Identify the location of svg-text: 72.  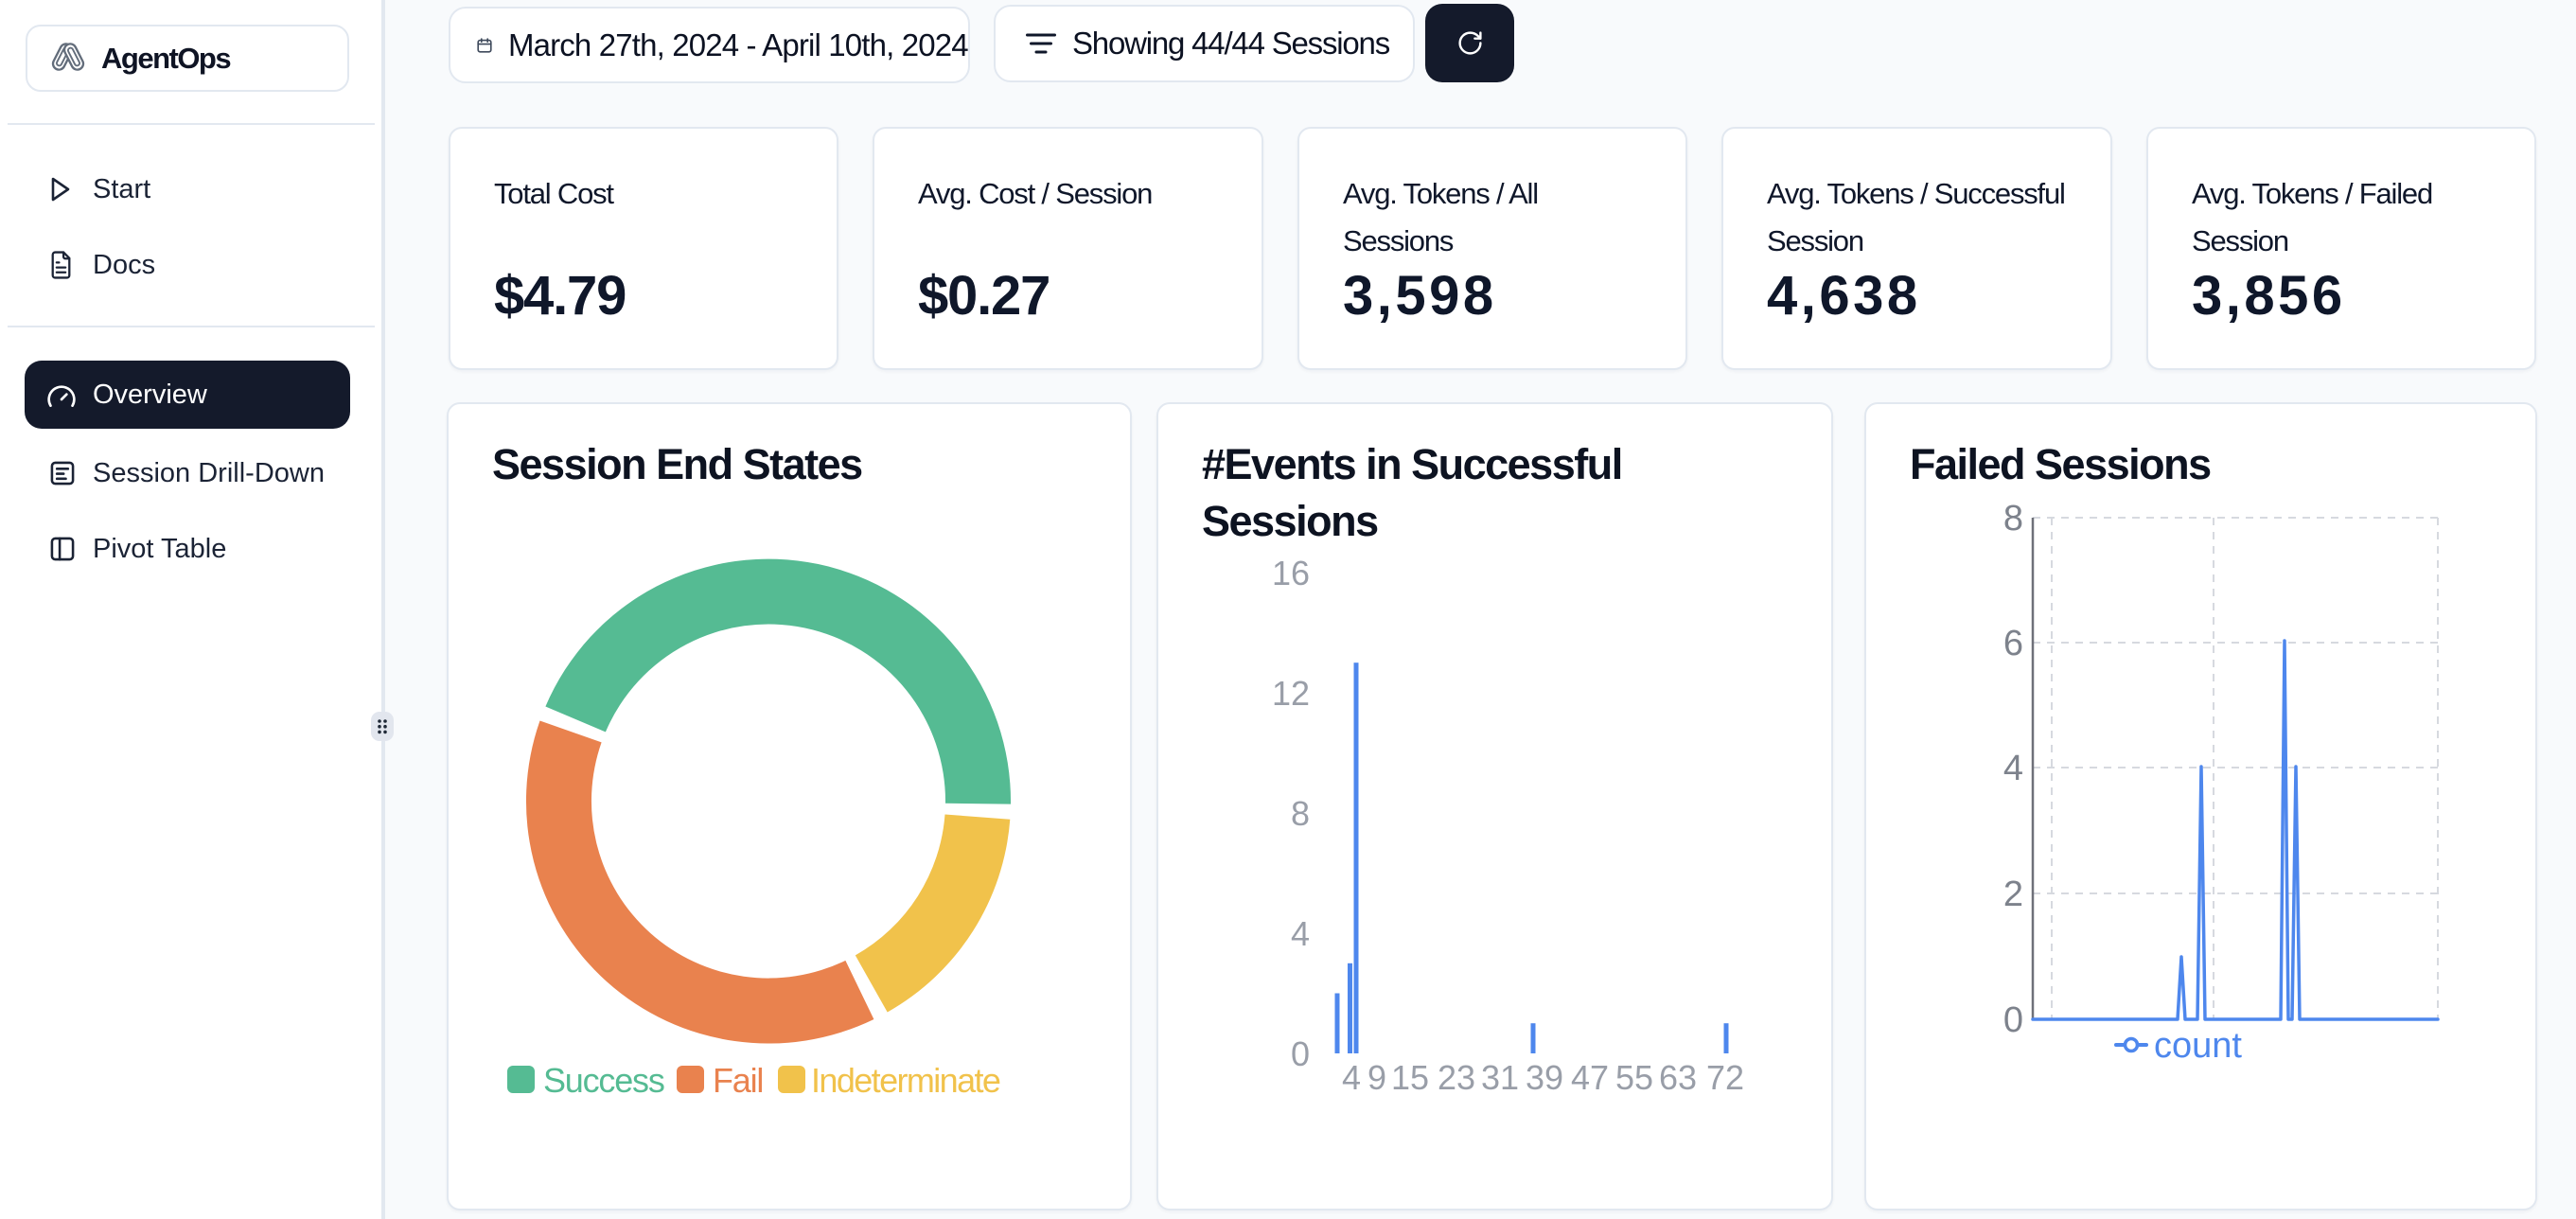
(1725, 1077).